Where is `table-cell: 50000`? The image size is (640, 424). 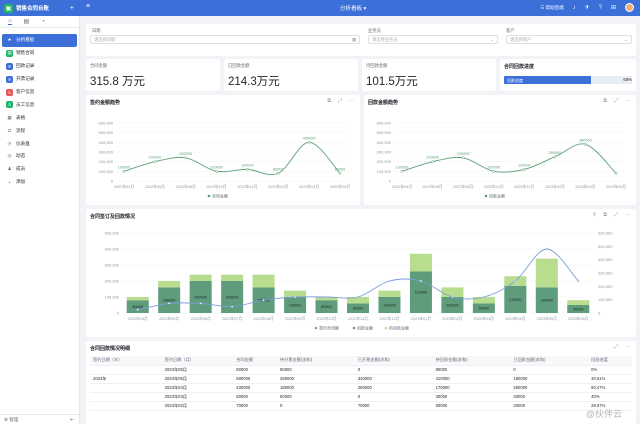 table-cell: 50000 is located at coordinates (471, 406).